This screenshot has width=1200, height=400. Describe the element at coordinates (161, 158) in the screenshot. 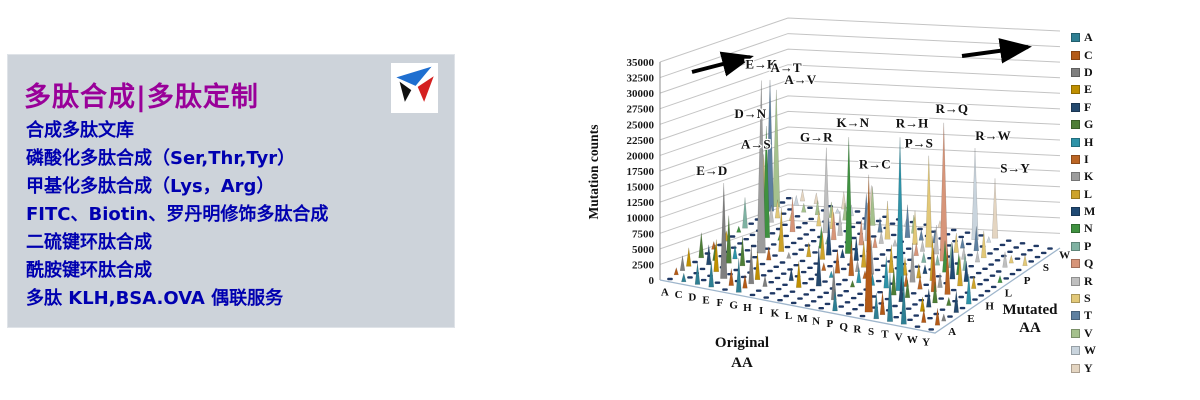

I see `promo-service-link: 磷酸化多肽合成（Ser,Thr,Tyr）` at that location.